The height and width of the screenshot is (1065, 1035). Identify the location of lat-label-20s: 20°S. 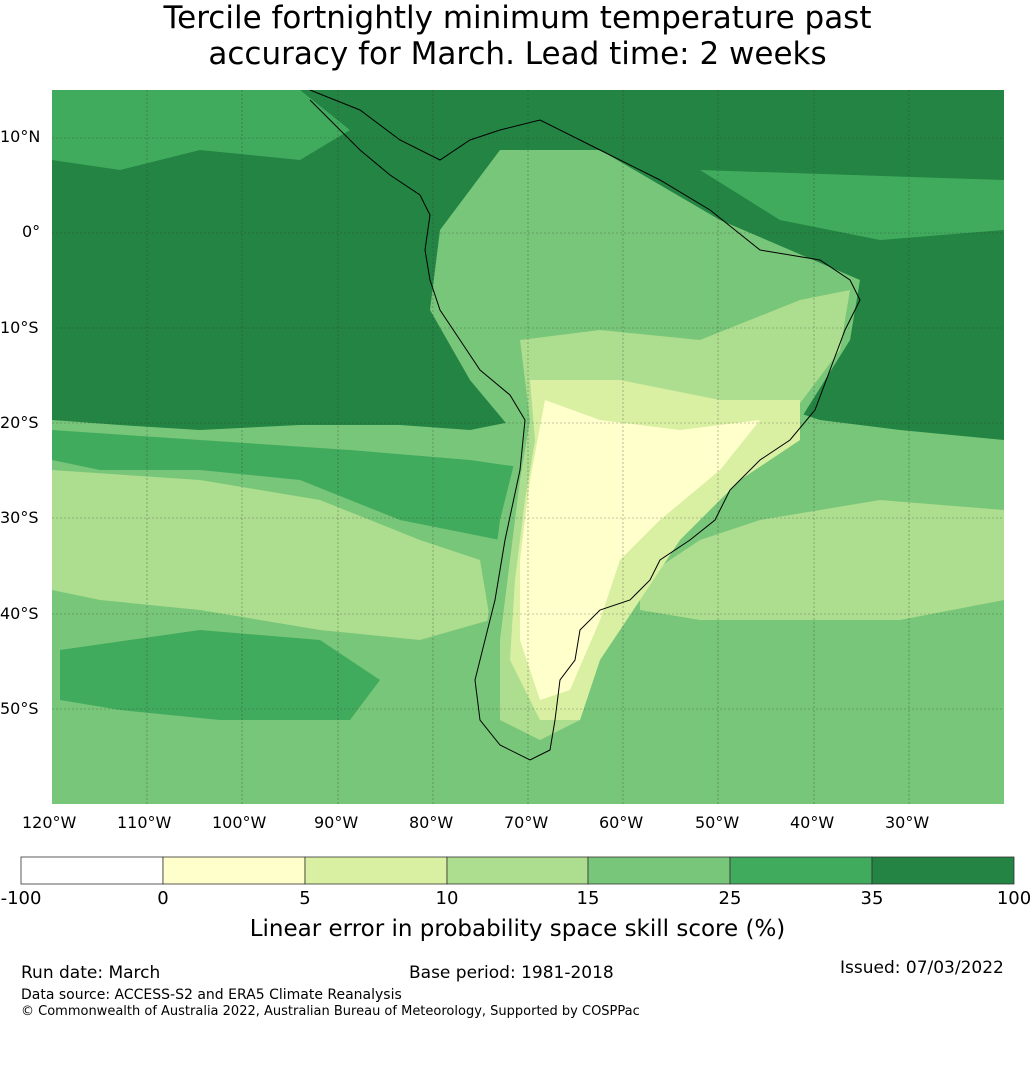
(19, 422).